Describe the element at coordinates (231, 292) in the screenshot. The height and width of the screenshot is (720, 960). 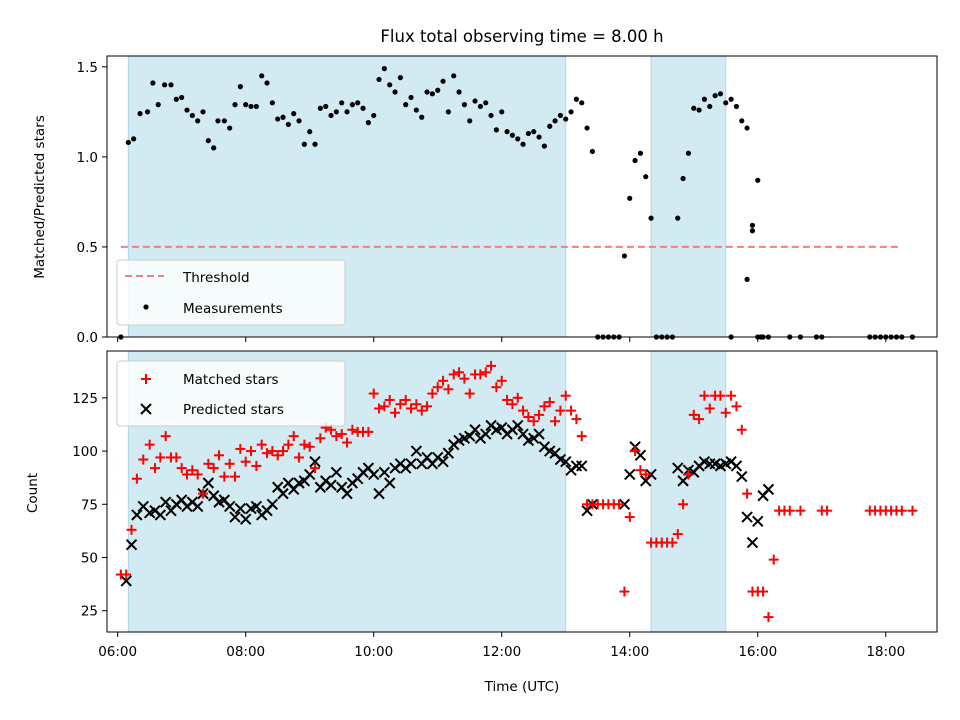
I see `top-legend: Threshold Measurements` at that location.